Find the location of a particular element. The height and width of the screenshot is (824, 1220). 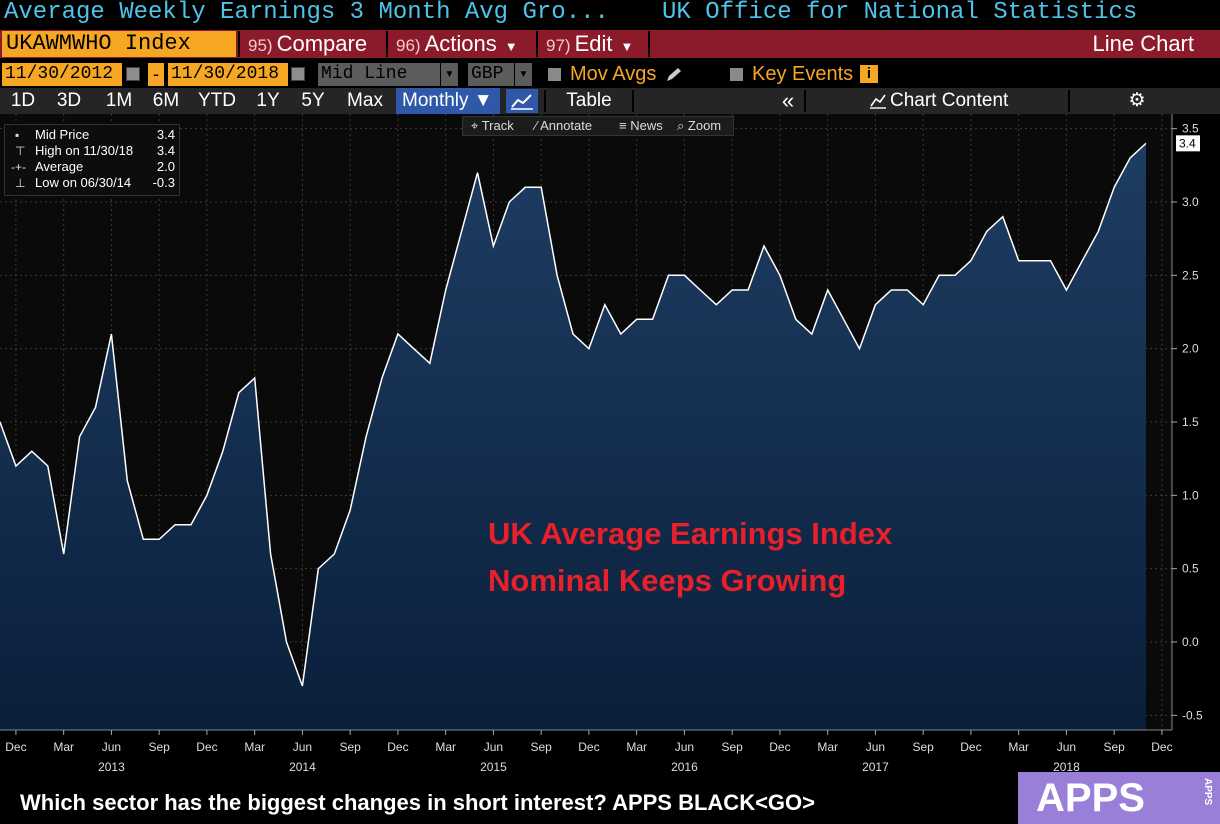

info-icon: i is located at coordinates (869, 74).